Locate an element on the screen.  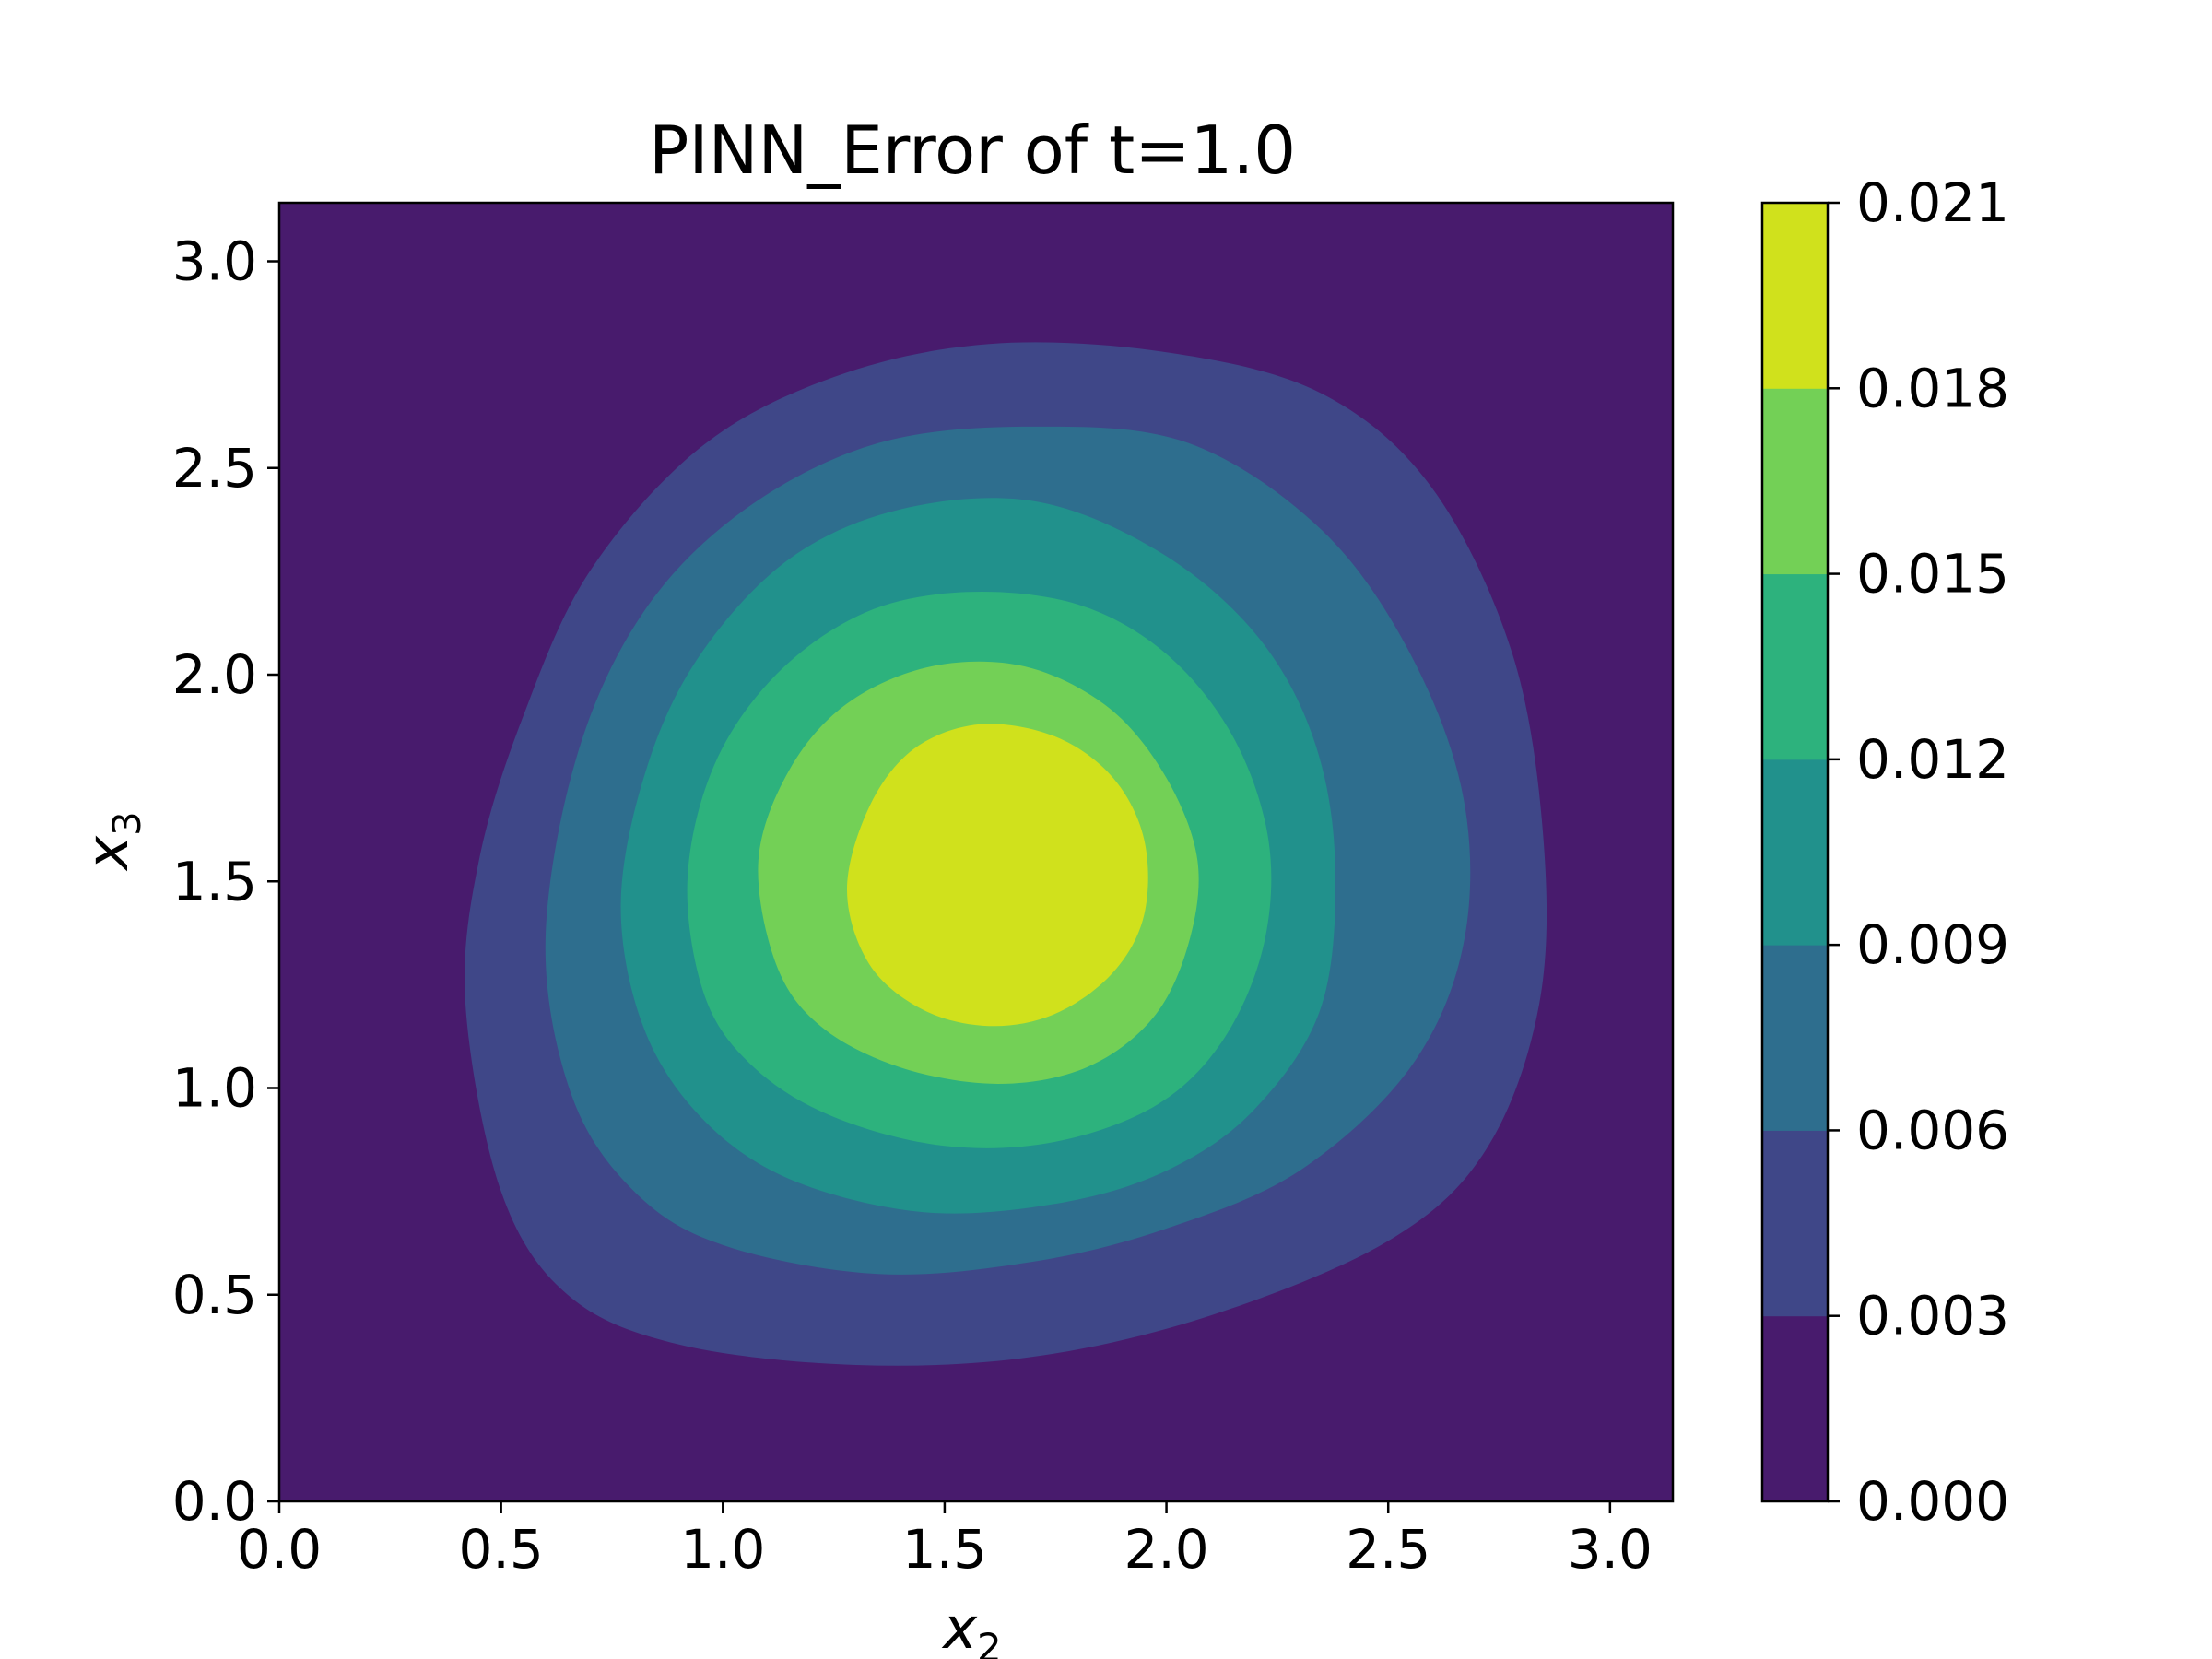
y-tick-label-3: 1.5 is located at coordinates (214, 881).